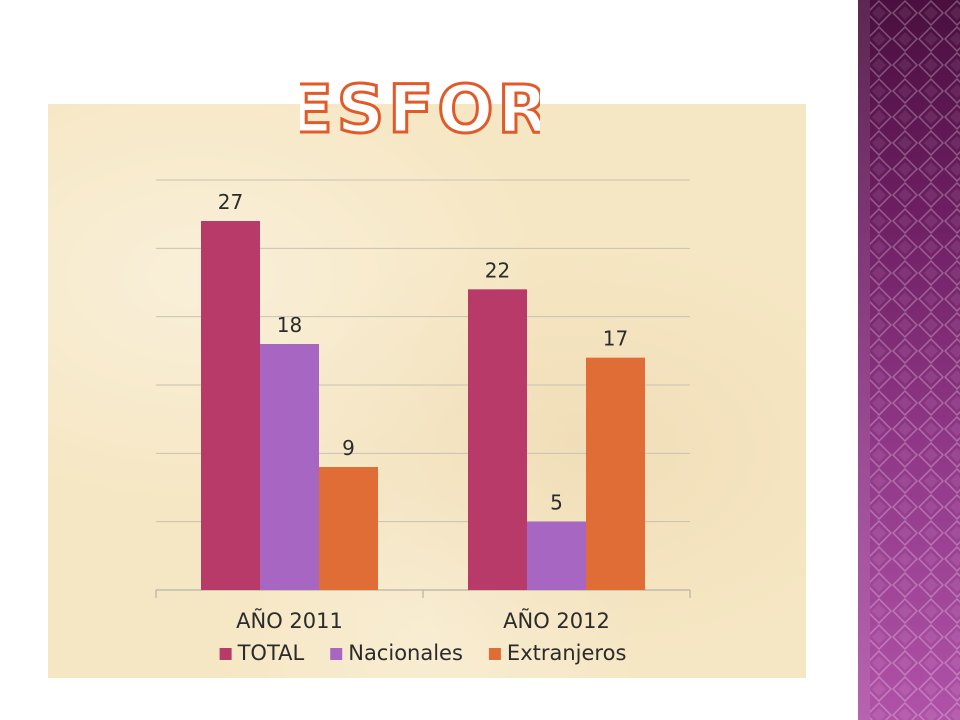 This screenshot has height=720, width=960. Describe the element at coordinates (289, 620) in the screenshot. I see `x-tick-label: AÑO 2011` at that location.